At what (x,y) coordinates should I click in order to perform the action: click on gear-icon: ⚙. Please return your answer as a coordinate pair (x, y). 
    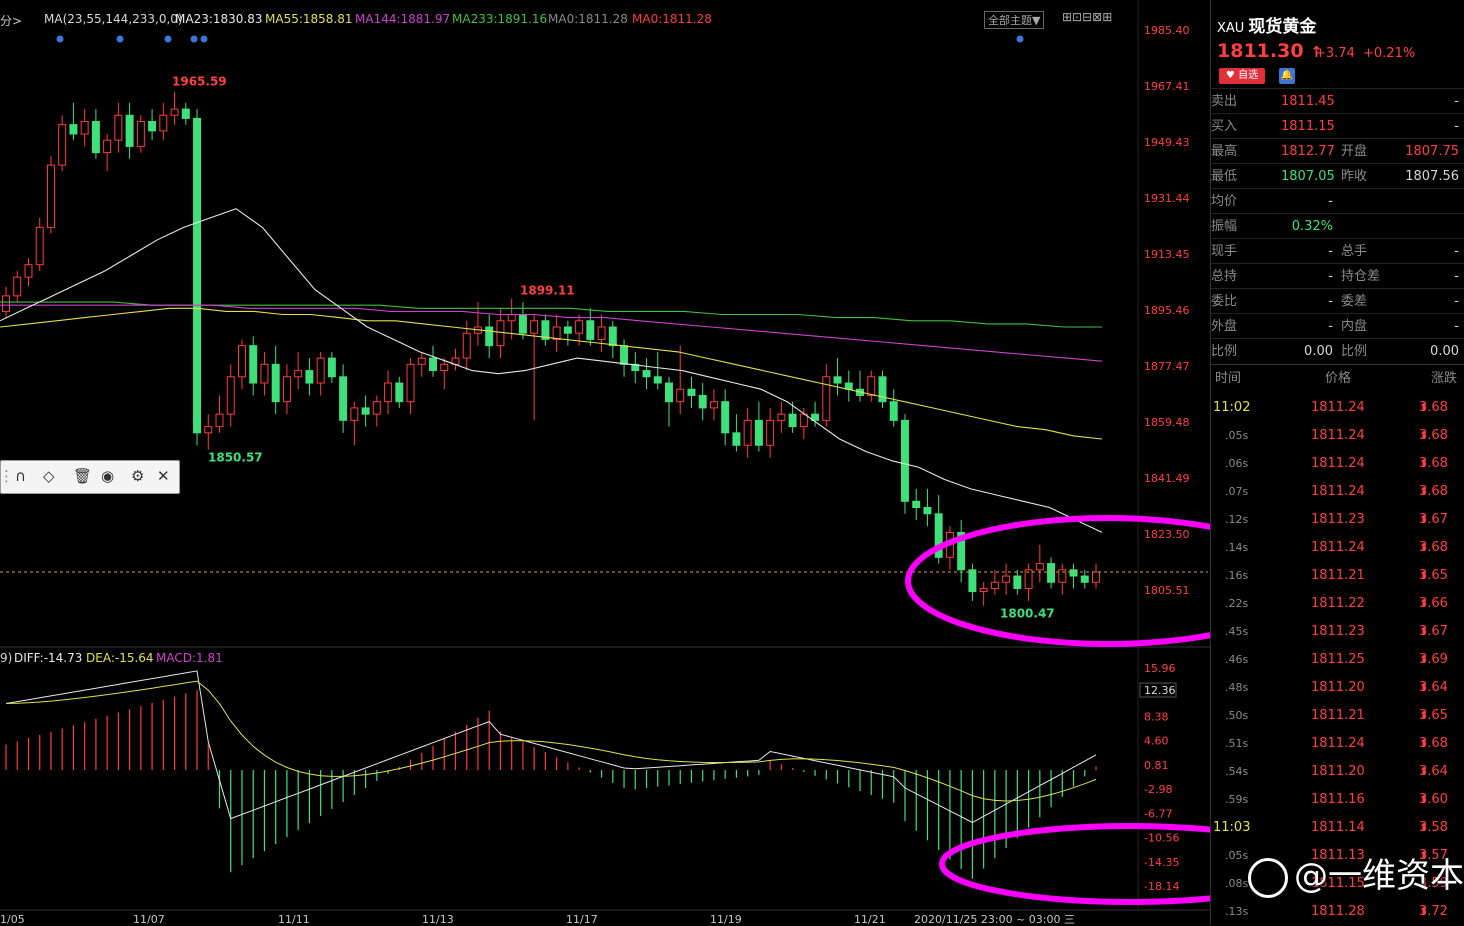
    Looking at the image, I should click on (138, 476).